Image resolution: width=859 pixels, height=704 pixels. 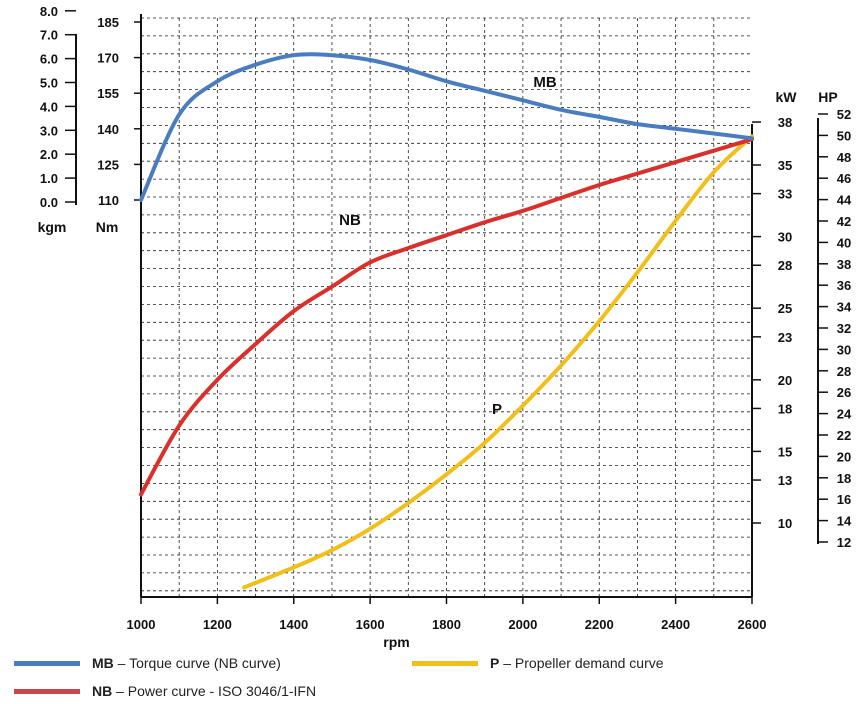 I want to click on legend-key-mb: MB, so click(x=103, y=663).